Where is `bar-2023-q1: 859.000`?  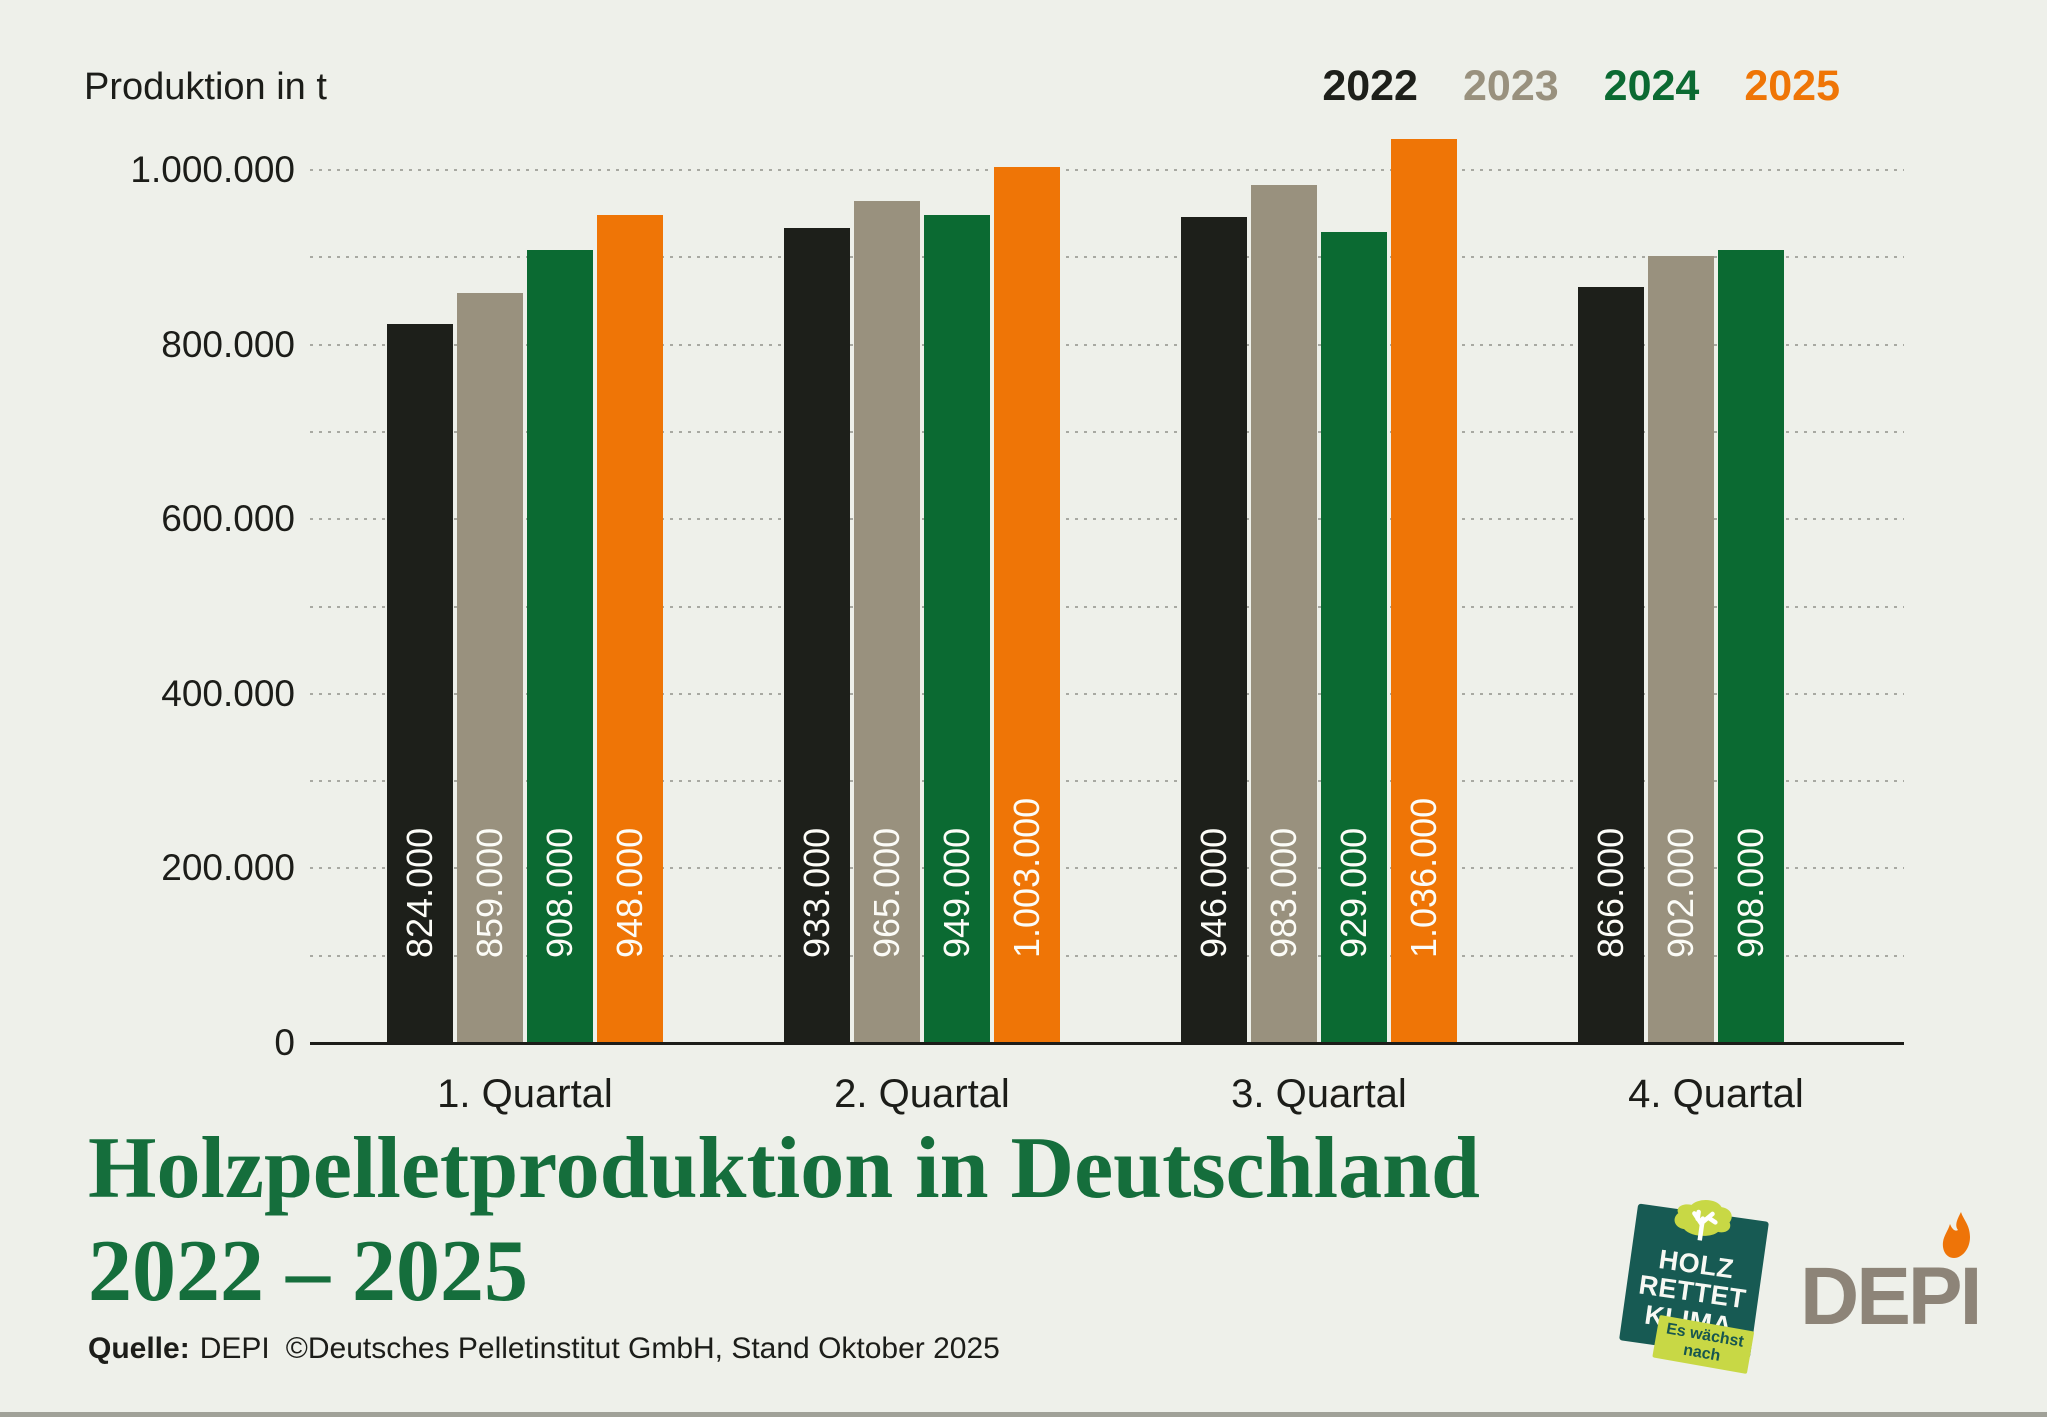
bar-2023-q1: 859.000 is located at coordinates (490, 668).